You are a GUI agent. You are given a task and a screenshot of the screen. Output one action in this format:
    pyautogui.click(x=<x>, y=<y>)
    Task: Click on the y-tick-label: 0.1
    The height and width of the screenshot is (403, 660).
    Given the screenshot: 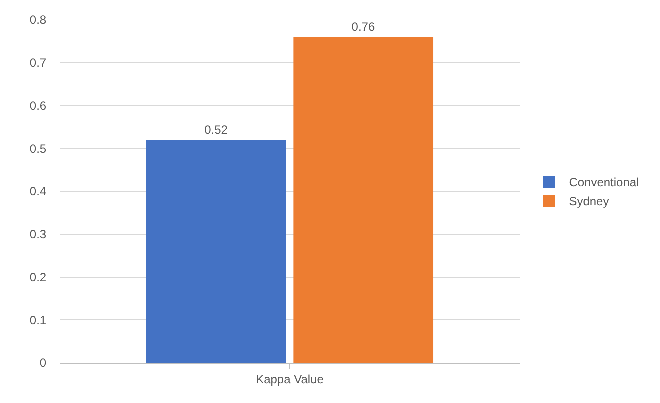 What is the action you would take?
    pyautogui.click(x=38, y=320)
    